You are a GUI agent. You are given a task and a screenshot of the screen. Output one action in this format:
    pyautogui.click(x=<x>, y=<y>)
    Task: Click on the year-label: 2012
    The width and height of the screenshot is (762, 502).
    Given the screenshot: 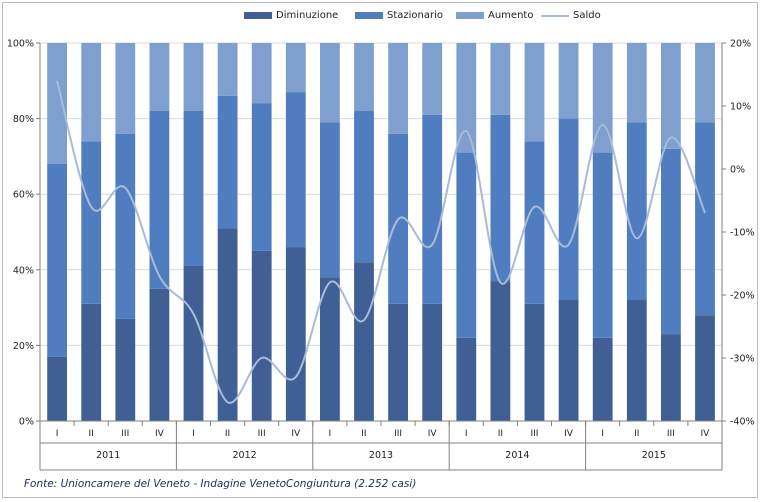 What is the action you would take?
    pyautogui.click(x=245, y=455)
    